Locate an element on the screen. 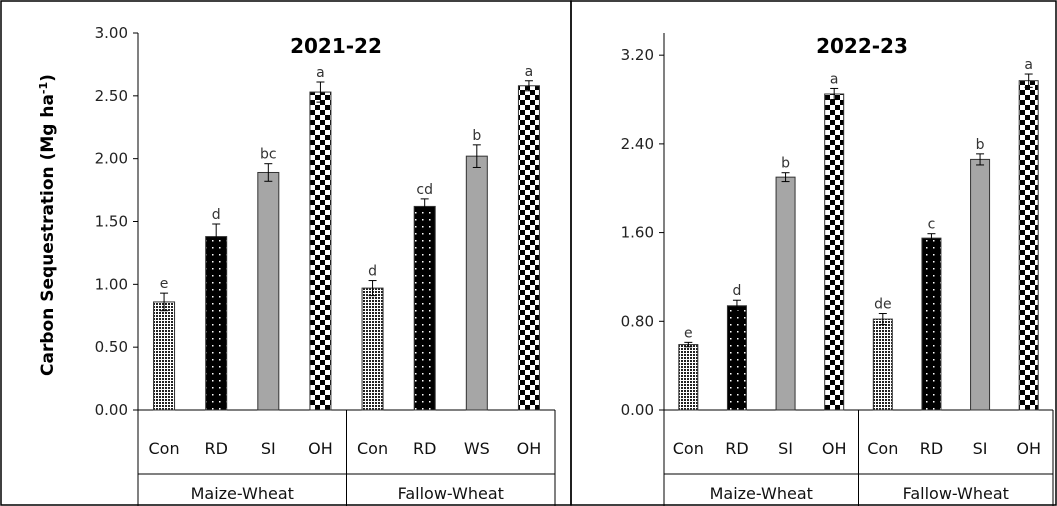 The height and width of the screenshot is (506, 1057). significance-letter: de is located at coordinates (883, 305).